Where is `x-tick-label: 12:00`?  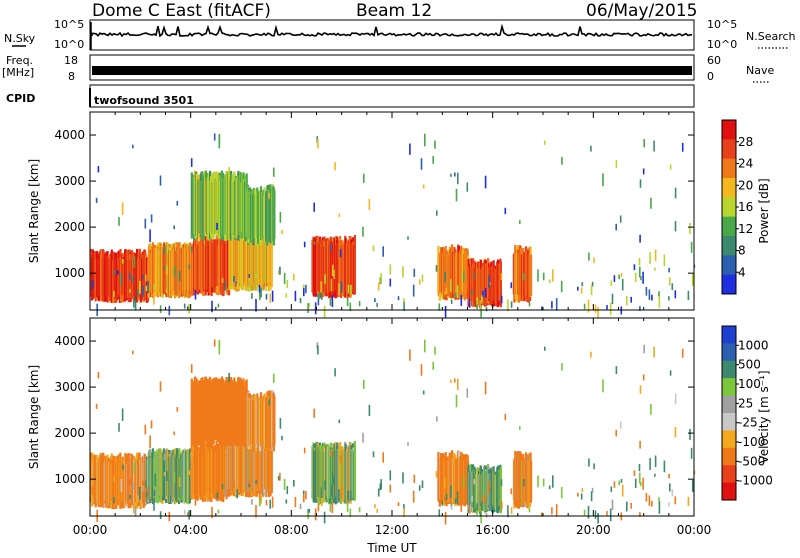 x-tick-label: 12:00 is located at coordinates (392, 530).